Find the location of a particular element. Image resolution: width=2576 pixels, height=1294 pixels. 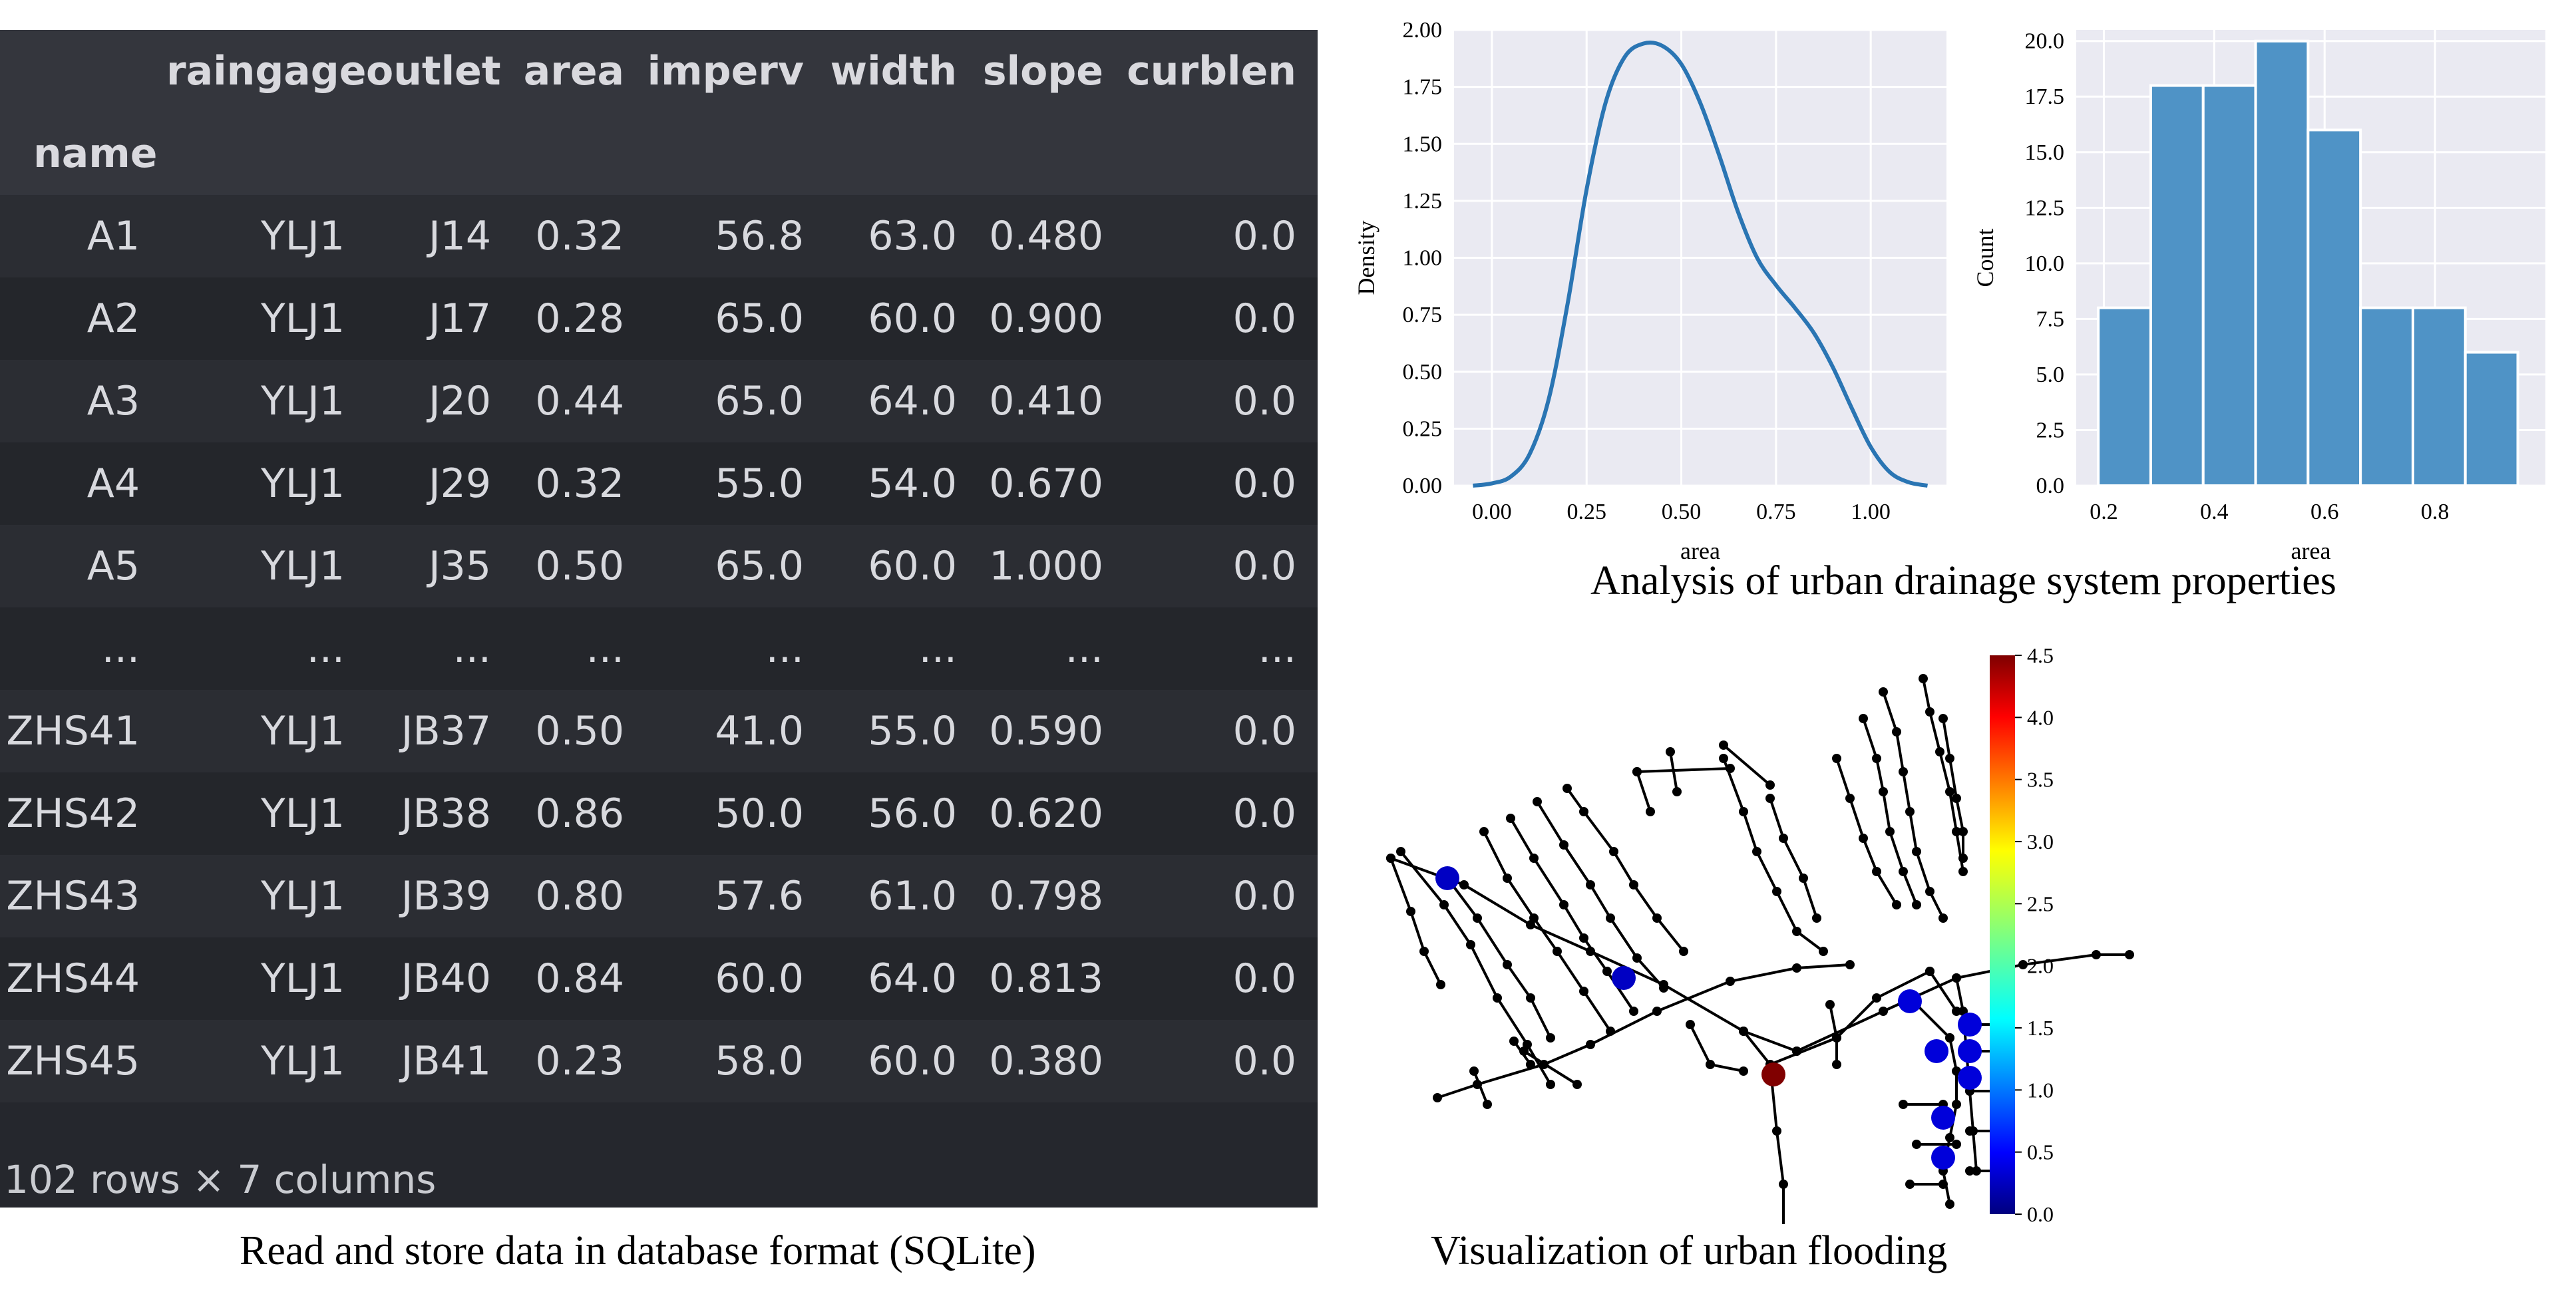

column-header: width is located at coordinates (893, 71).